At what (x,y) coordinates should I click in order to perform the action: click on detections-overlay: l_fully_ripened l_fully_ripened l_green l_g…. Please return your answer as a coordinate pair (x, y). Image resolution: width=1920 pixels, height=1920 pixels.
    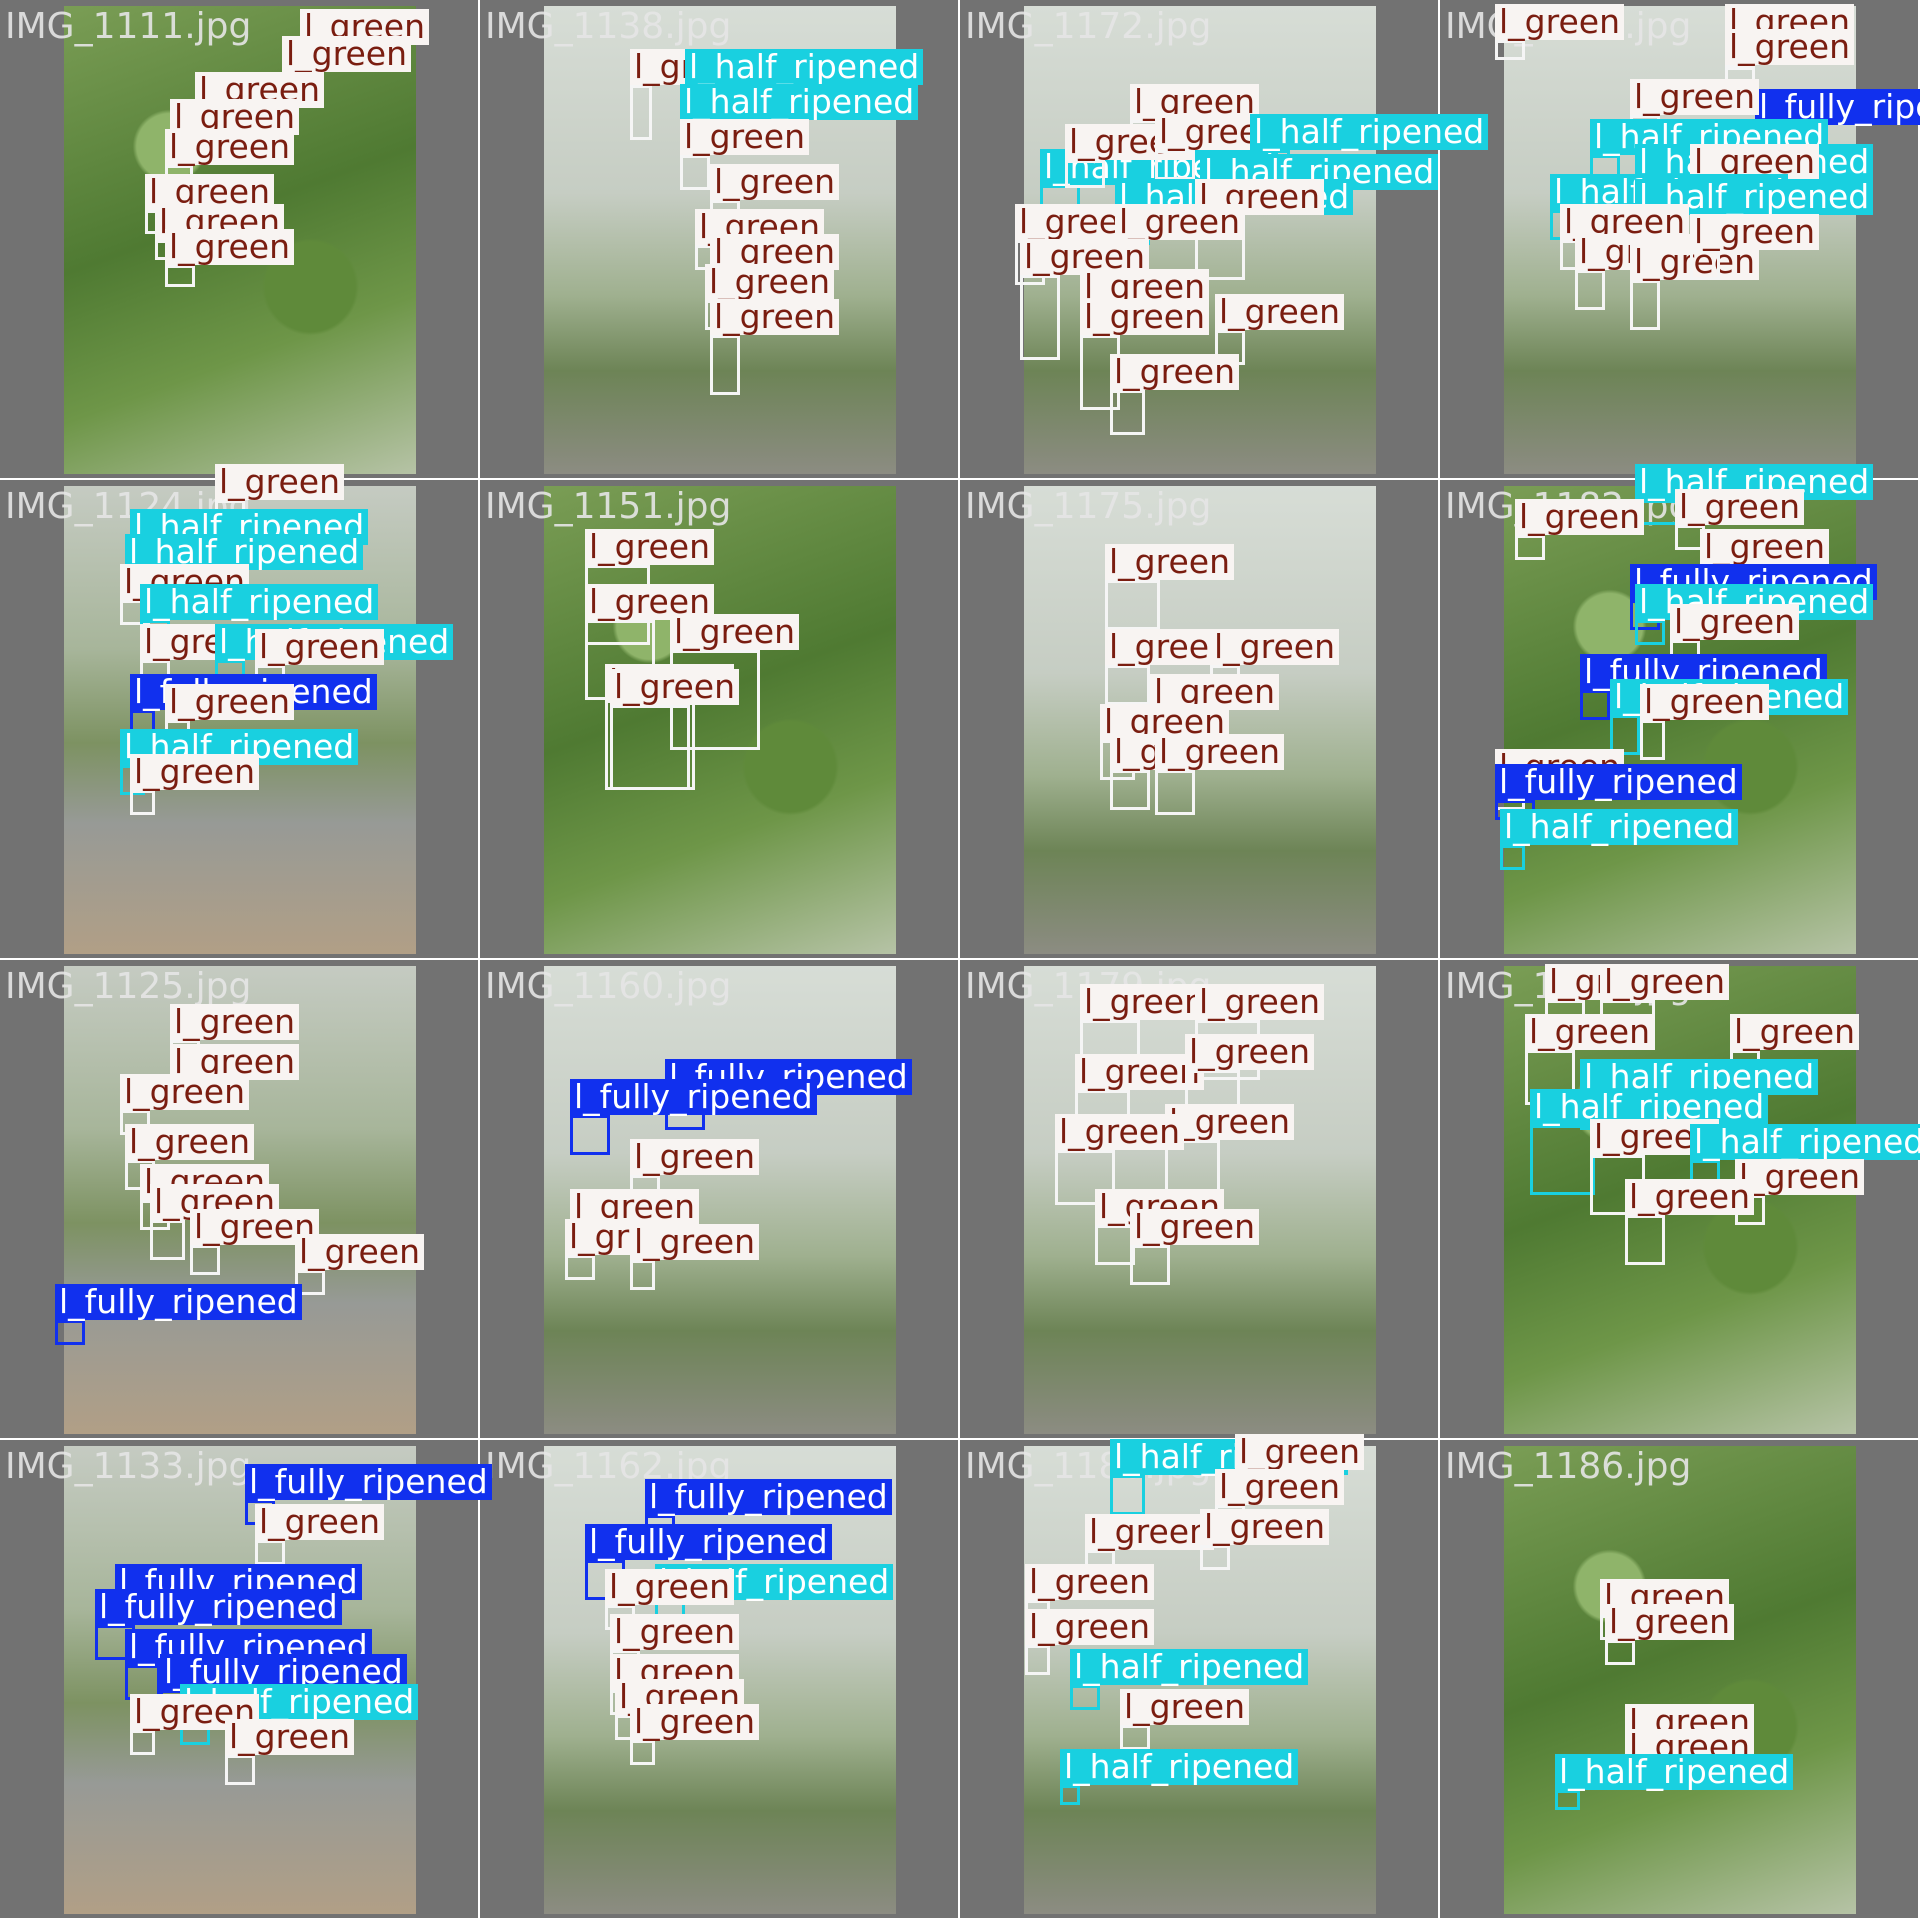
    Looking at the image, I should click on (720, 1200).